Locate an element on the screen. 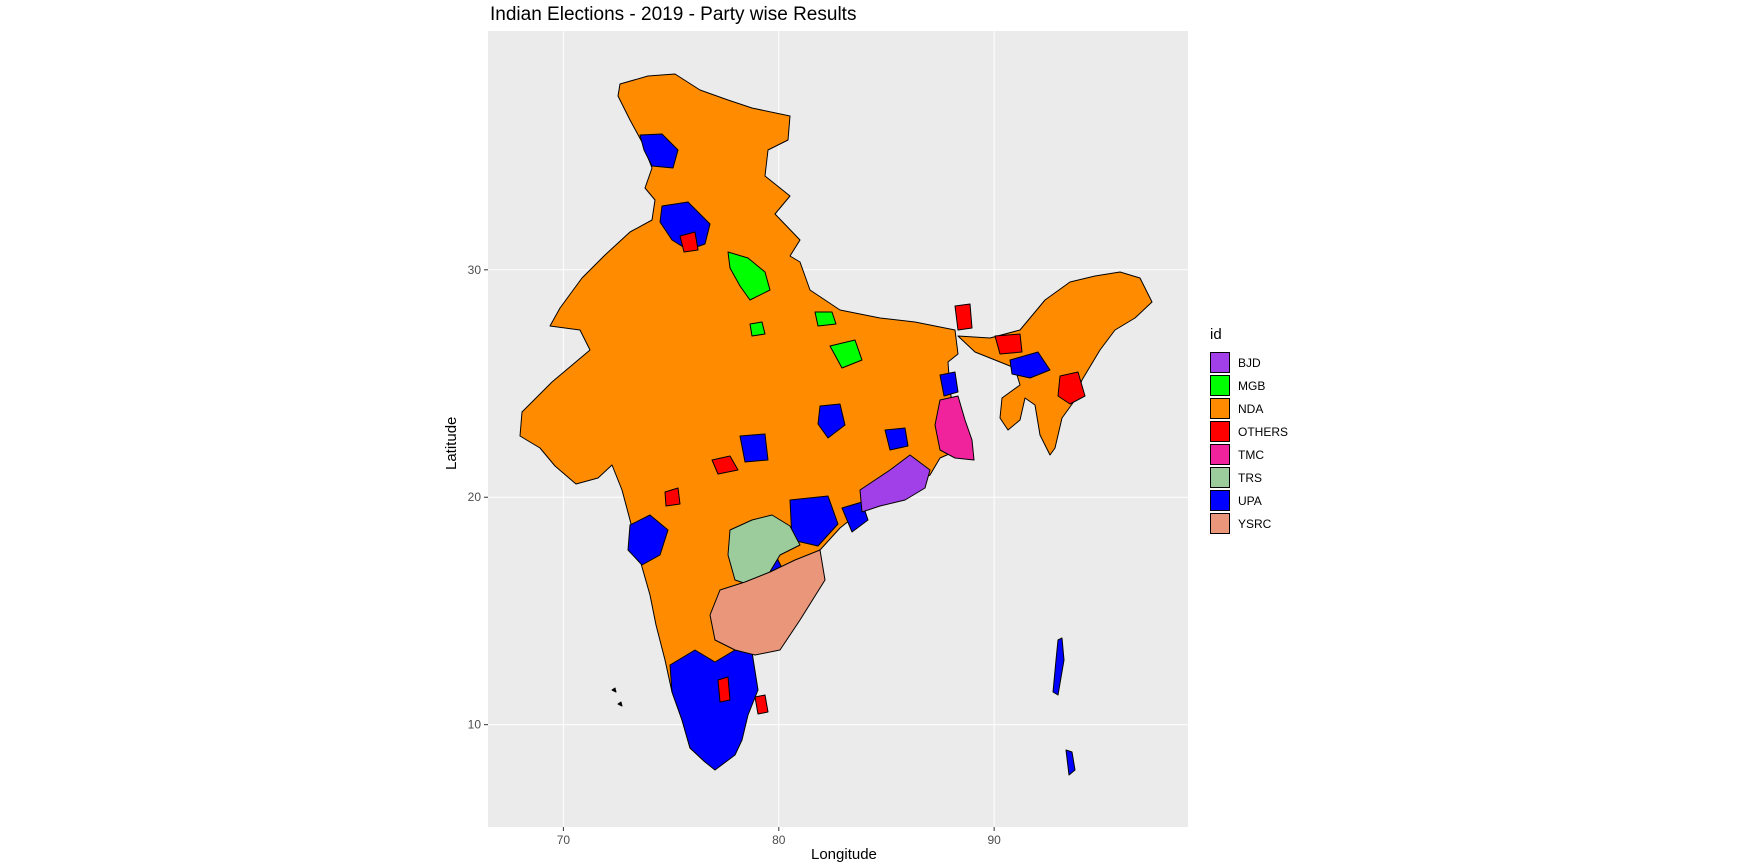 Image resolution: width=1742 pixels, height=868 pixels. x-tick-label: 90 is located at coordinates (994, 840).